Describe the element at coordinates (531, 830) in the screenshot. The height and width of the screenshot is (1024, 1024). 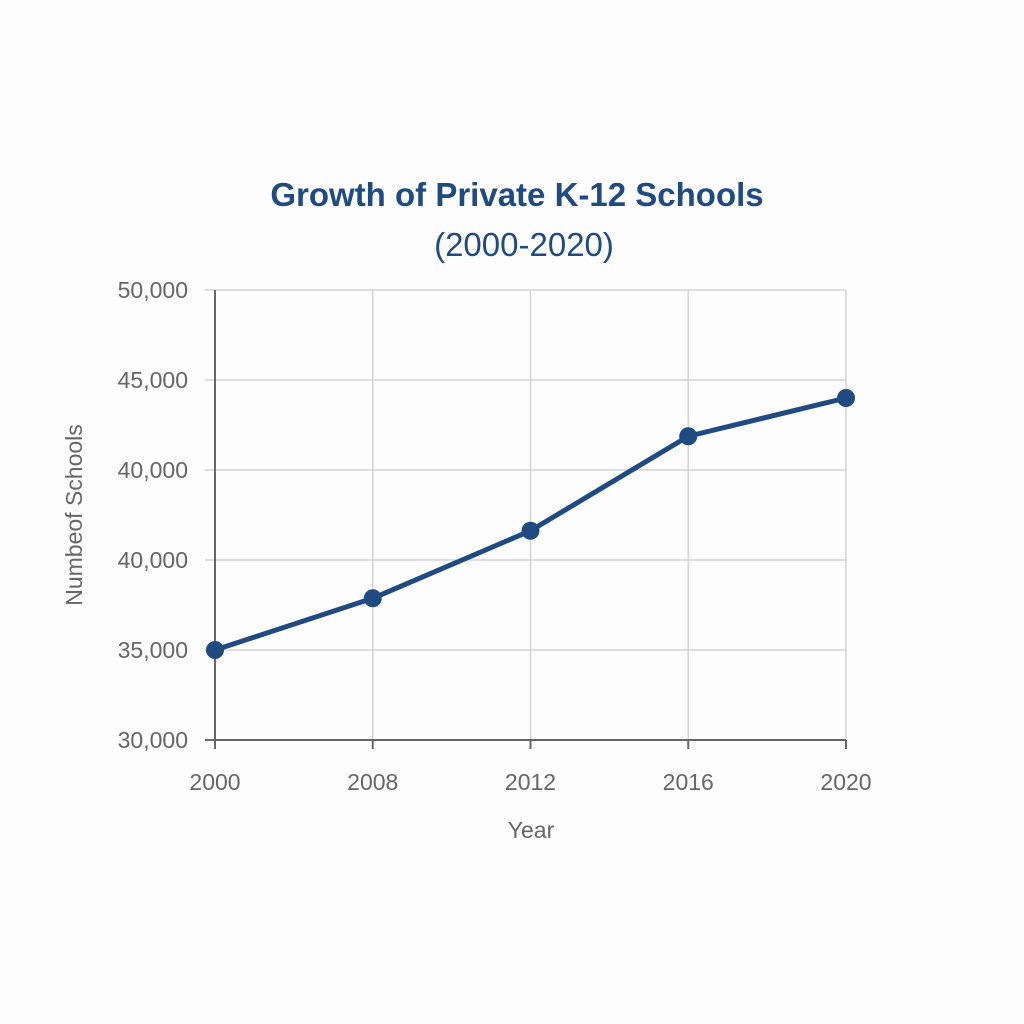
I see `x-axis-title: Year` at that location.